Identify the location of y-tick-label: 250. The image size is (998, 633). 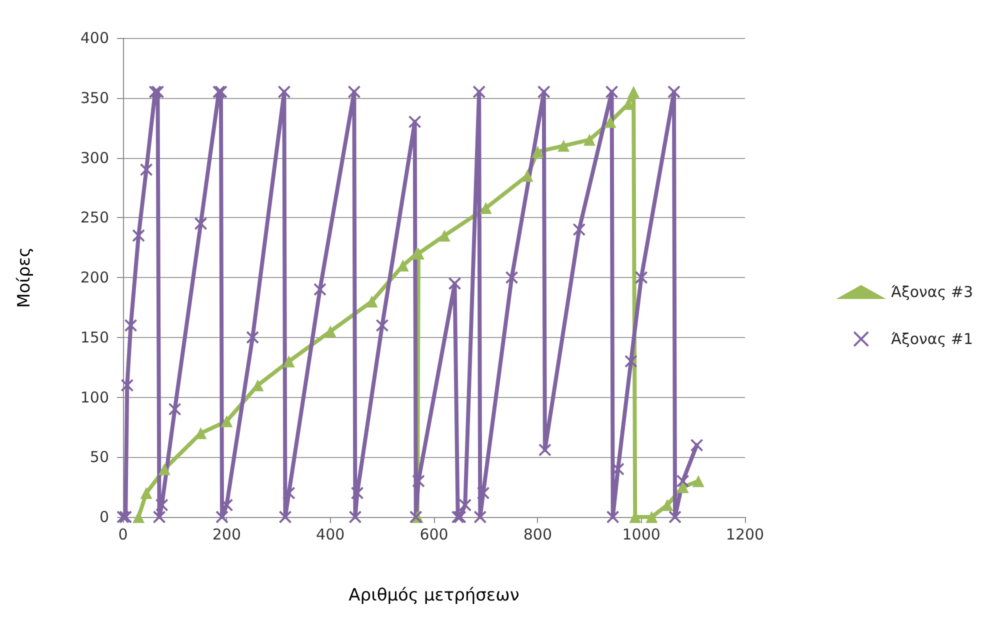
(94, 217).